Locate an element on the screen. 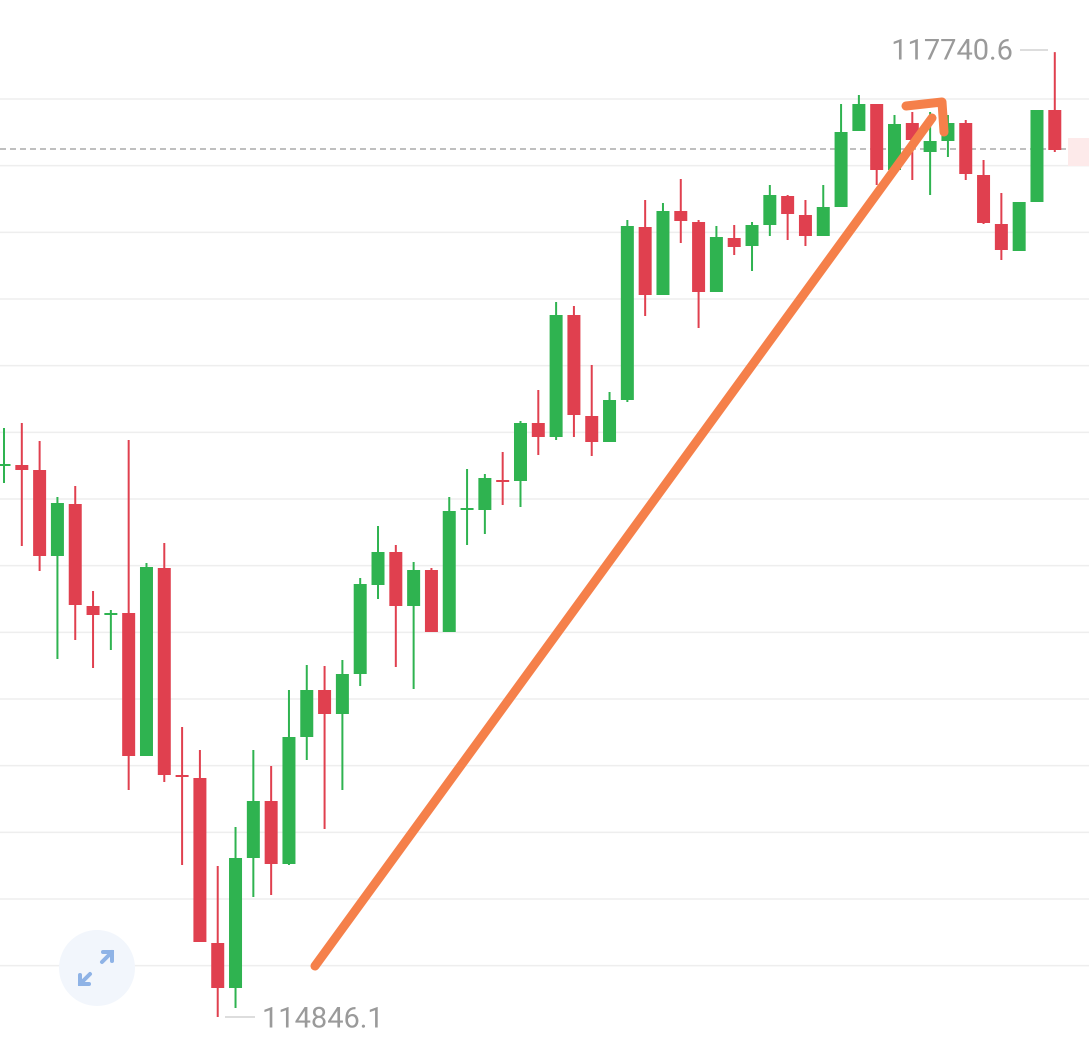 The height and width of the screenshot is (1041, 1089). expand-button is located at coordinates (97, 968).